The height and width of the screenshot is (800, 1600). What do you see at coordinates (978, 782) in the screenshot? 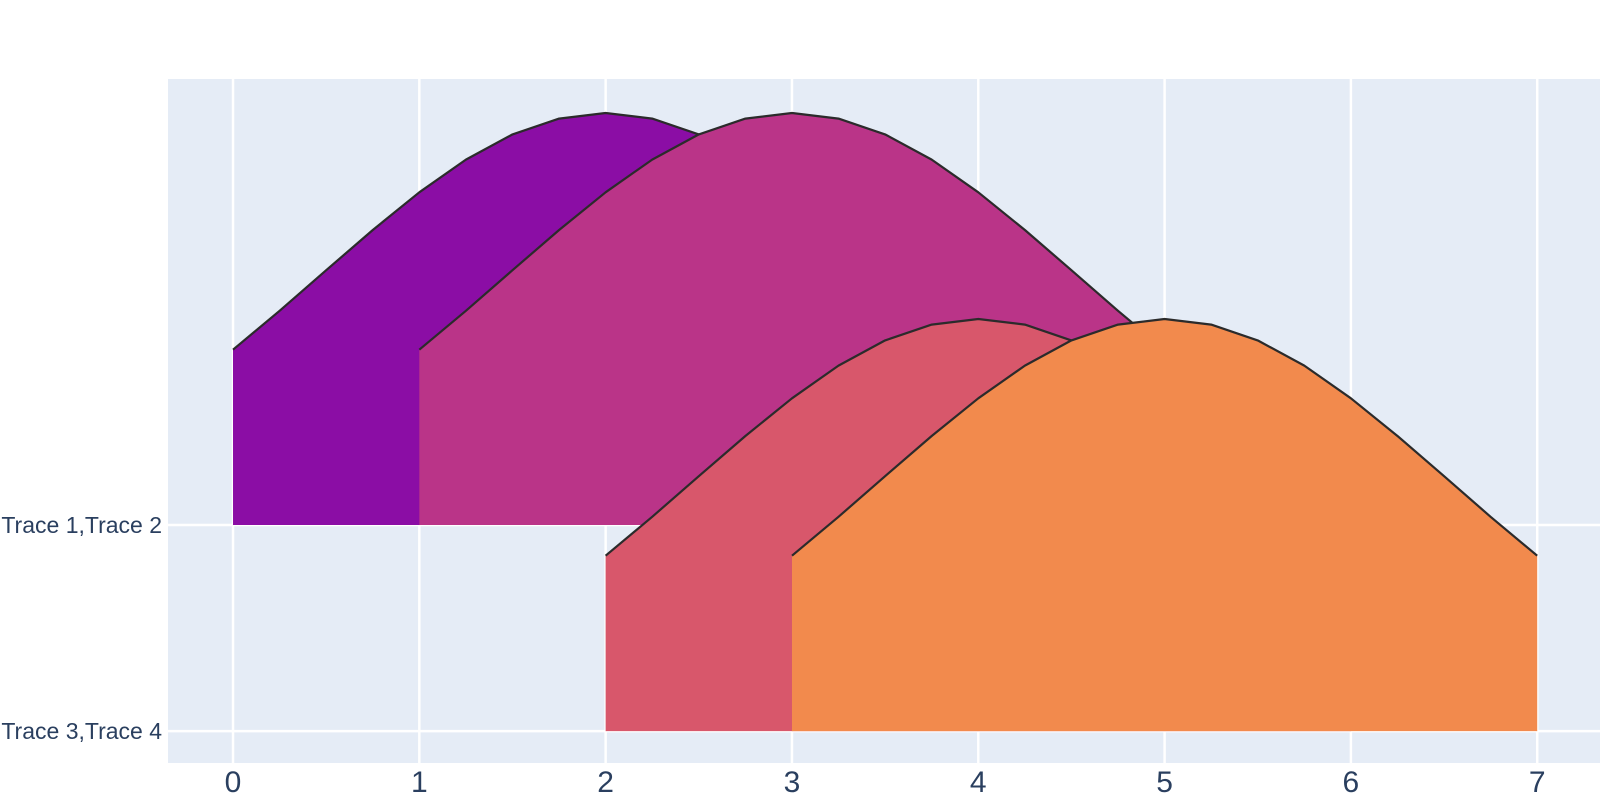
I see `x-tick-label: 4` at bounding box center [978, 782].